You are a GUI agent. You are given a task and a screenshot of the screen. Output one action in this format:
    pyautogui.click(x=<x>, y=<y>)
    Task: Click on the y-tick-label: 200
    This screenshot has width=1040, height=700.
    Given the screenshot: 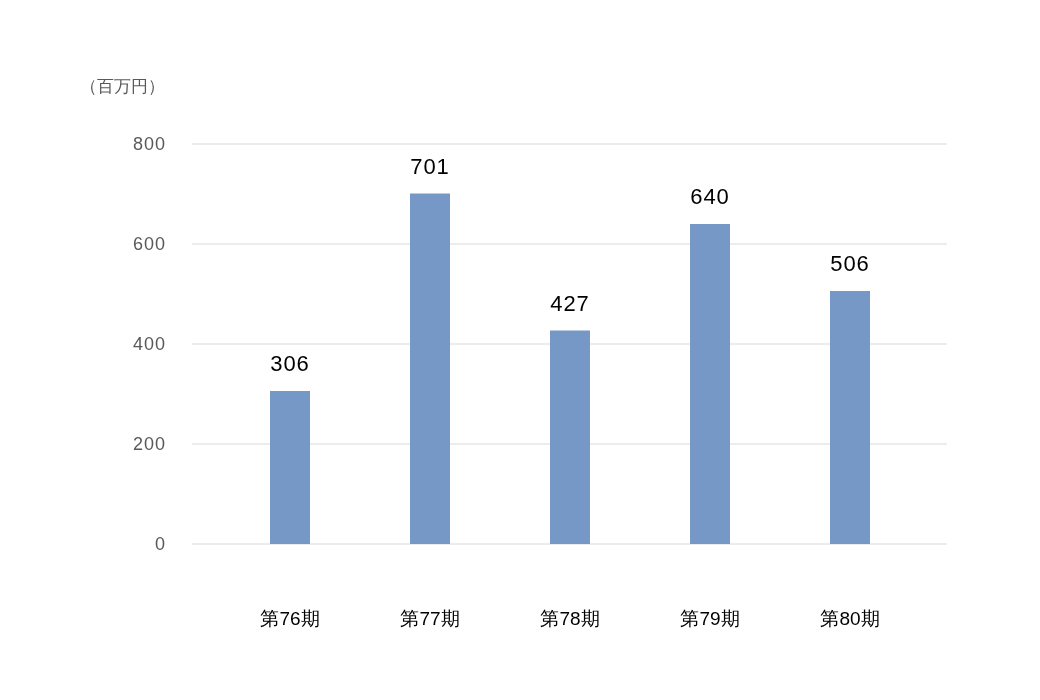 What is the action you would take?
    pyautogui.click(x=149, y=444)
    